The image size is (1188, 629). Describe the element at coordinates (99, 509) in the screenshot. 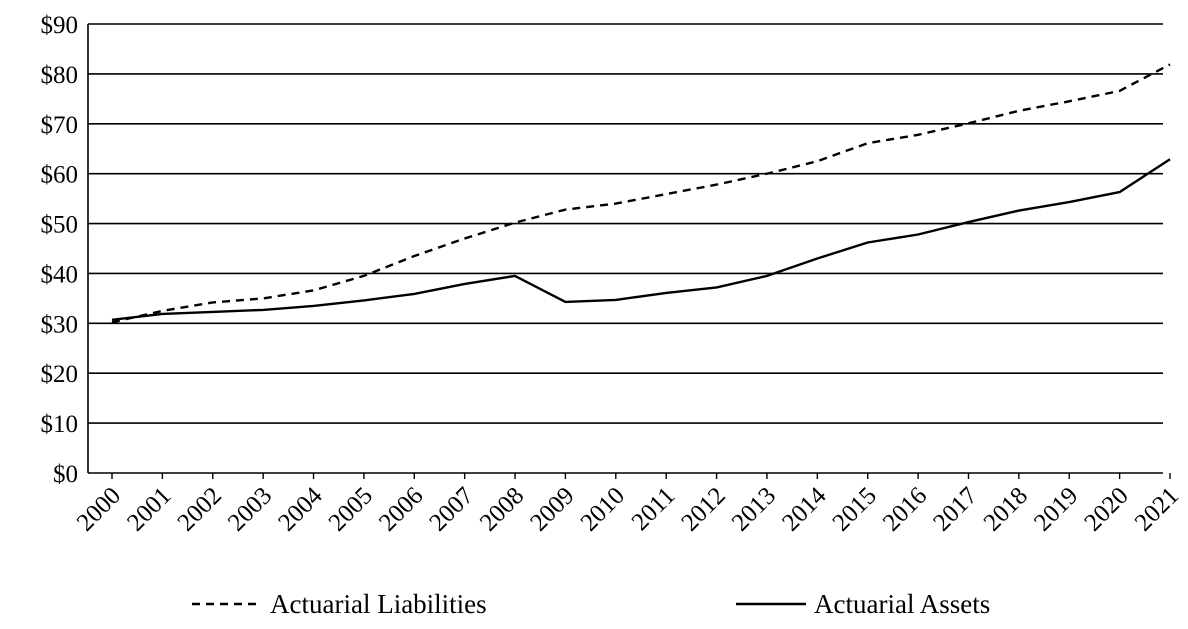

I see `x-tick-label: 2000` at that location.